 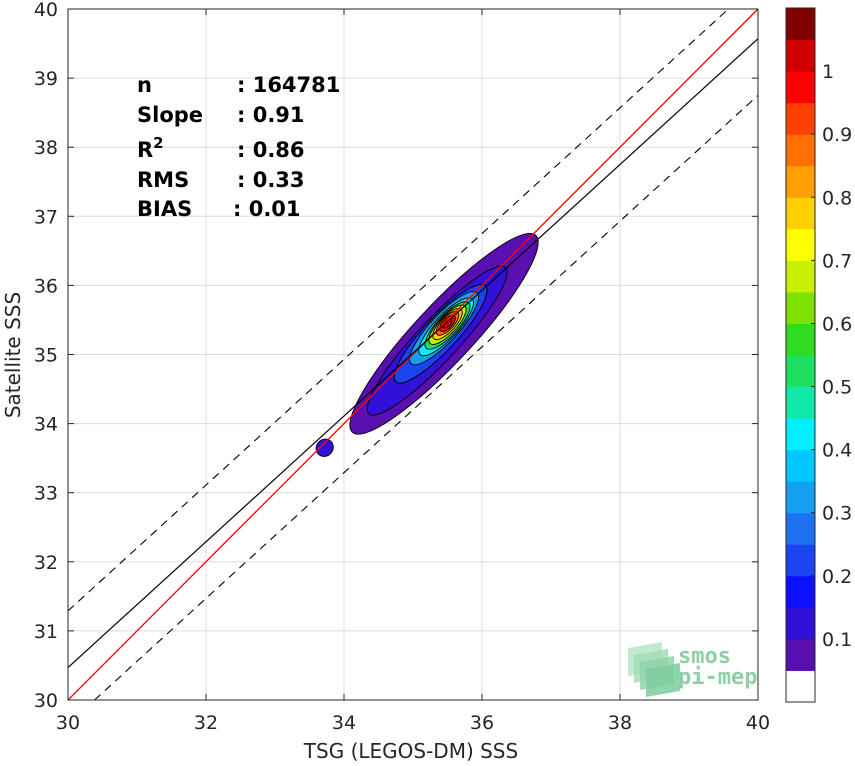 What do you see at coordinates (46, 148) in the screenshot?
I see `y-tick-label: 38` at bounding box center [46, 148].